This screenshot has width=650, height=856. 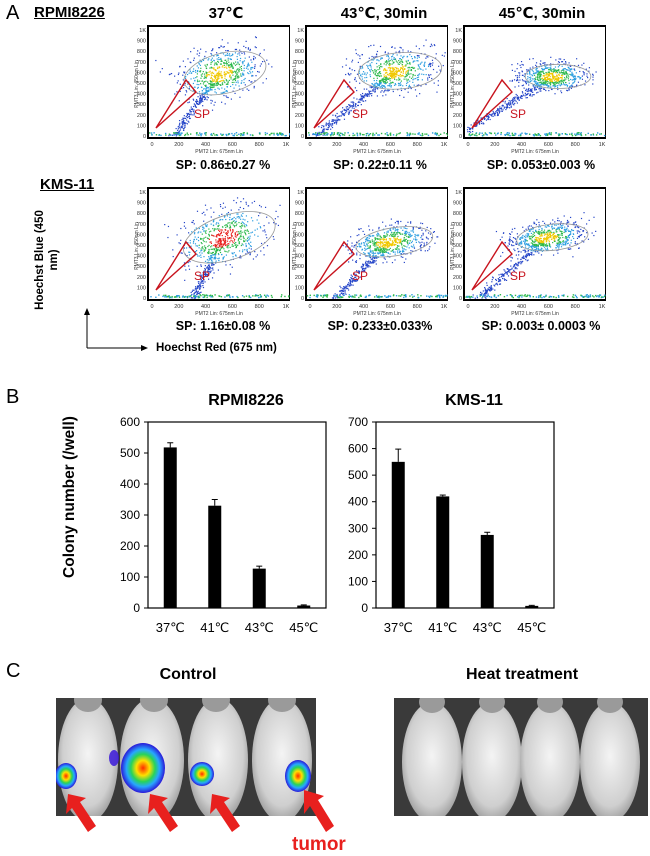 What do you see at coordinates (380, 165) in the screenshot?
I see `sp-value-rpmi-43: SP: 0.22±0.11 %` at bounding box center [380, 165].